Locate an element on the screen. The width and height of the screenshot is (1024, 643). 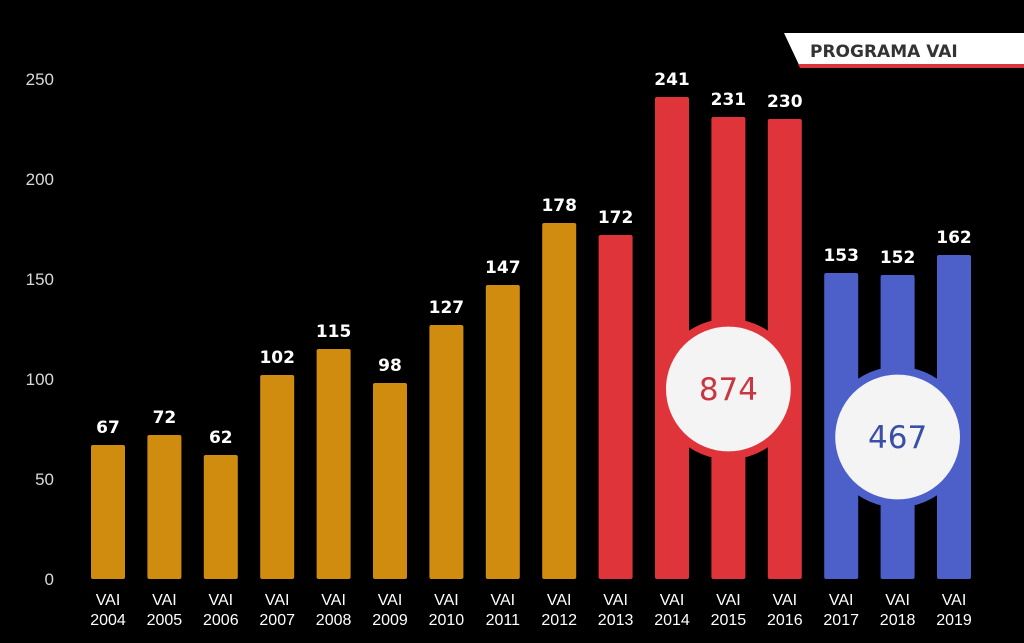
bar-value-label: 62 is located at coordinates (221, 438).